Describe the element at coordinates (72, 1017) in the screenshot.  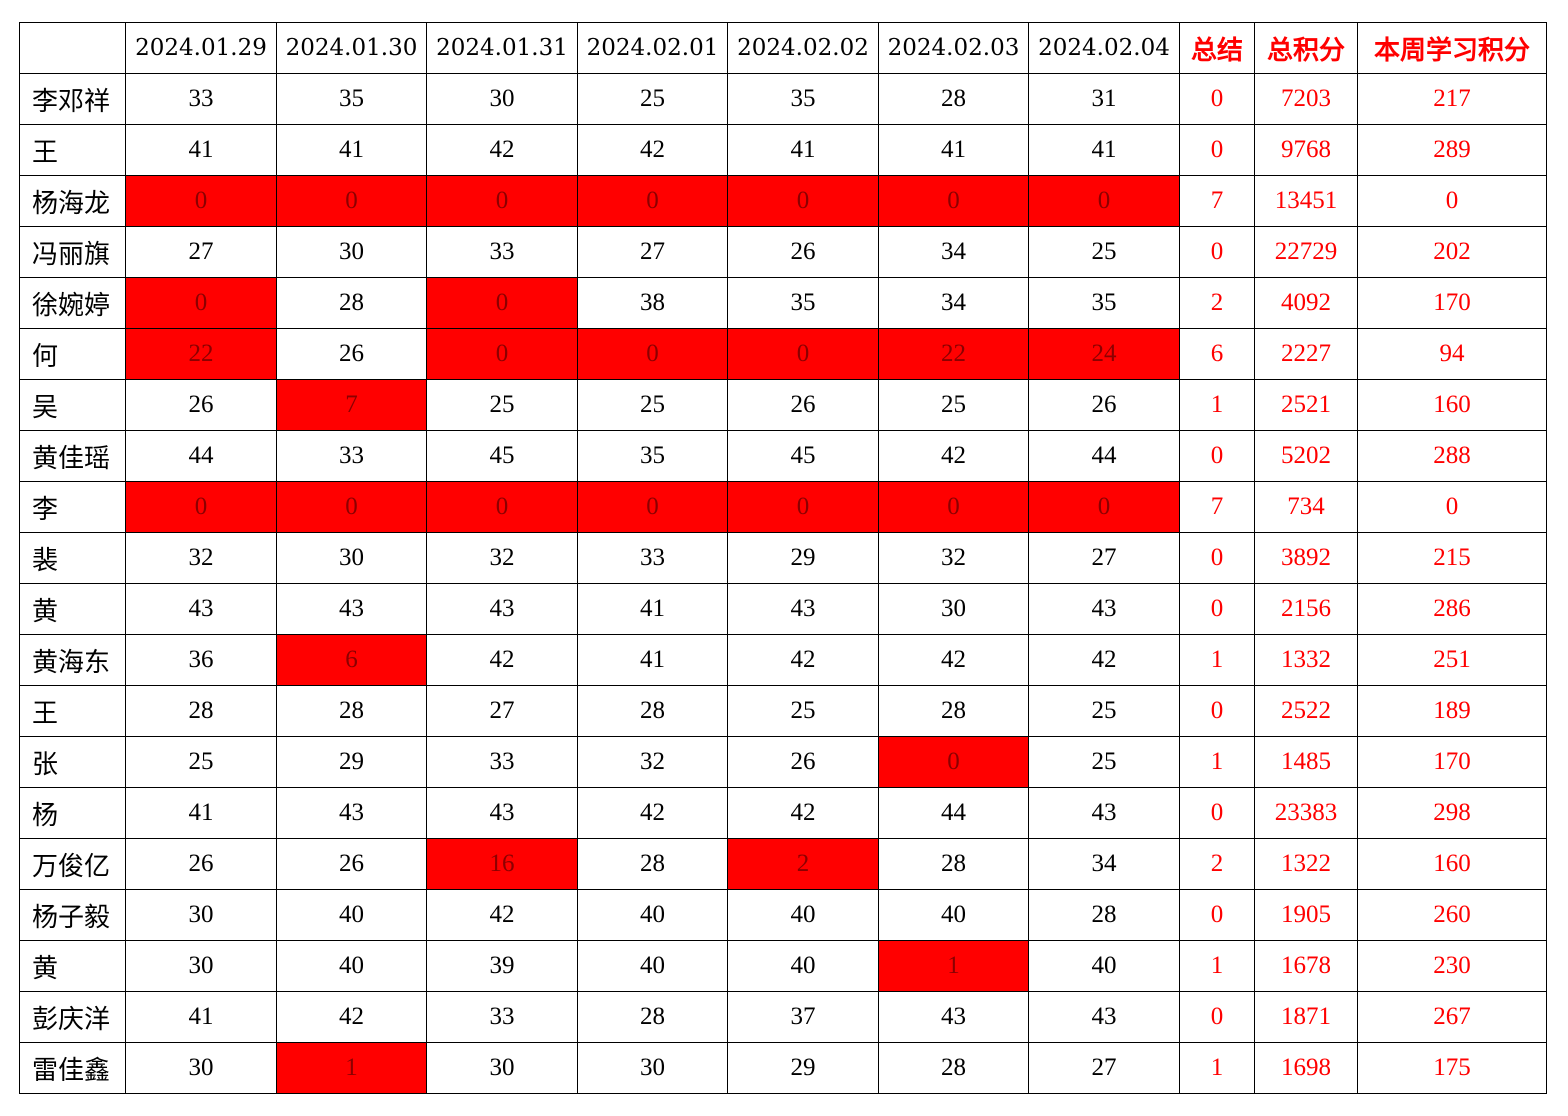
I see `name-cell: 彭庆洋` at that location.